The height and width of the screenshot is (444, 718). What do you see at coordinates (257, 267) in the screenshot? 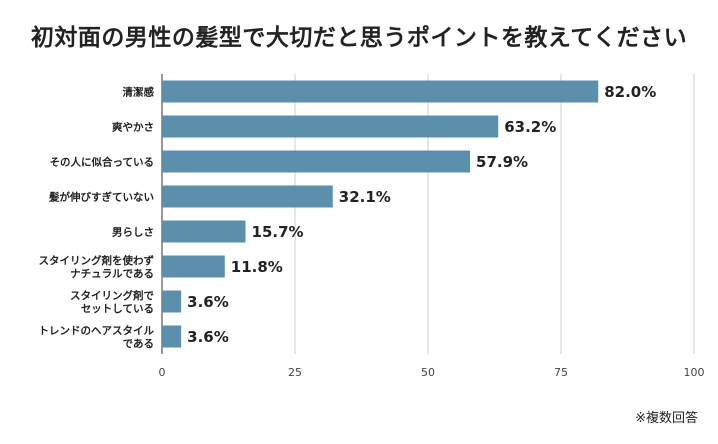
I see `value-label-5: 11.8%` at bounding box center [257, 267].